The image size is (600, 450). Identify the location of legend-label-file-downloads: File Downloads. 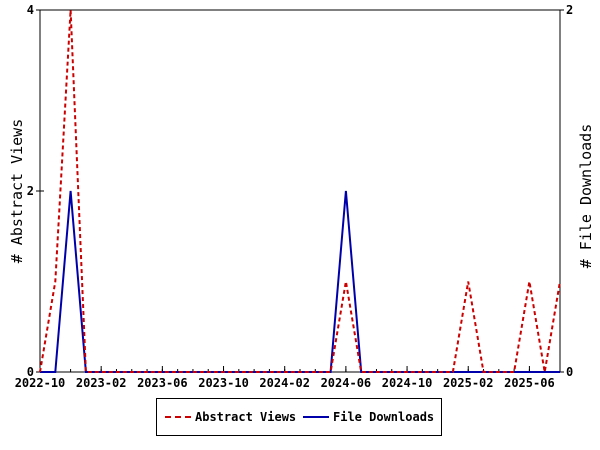
(384, 417).